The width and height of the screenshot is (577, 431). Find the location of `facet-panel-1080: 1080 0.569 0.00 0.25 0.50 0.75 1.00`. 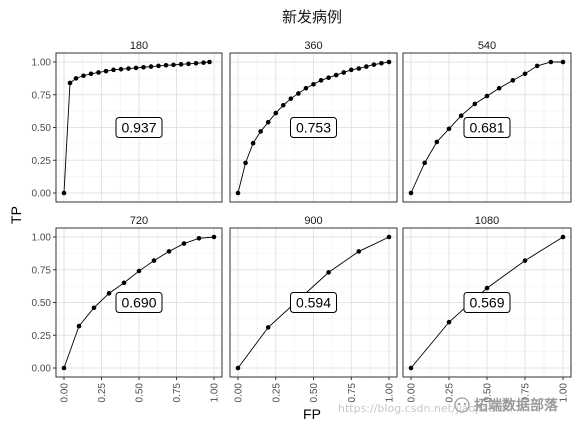

facet-panel-1080: 1080 0.569 0.00 0.25 0.50 0.75 1.00 is located at coordinates (487, 306).